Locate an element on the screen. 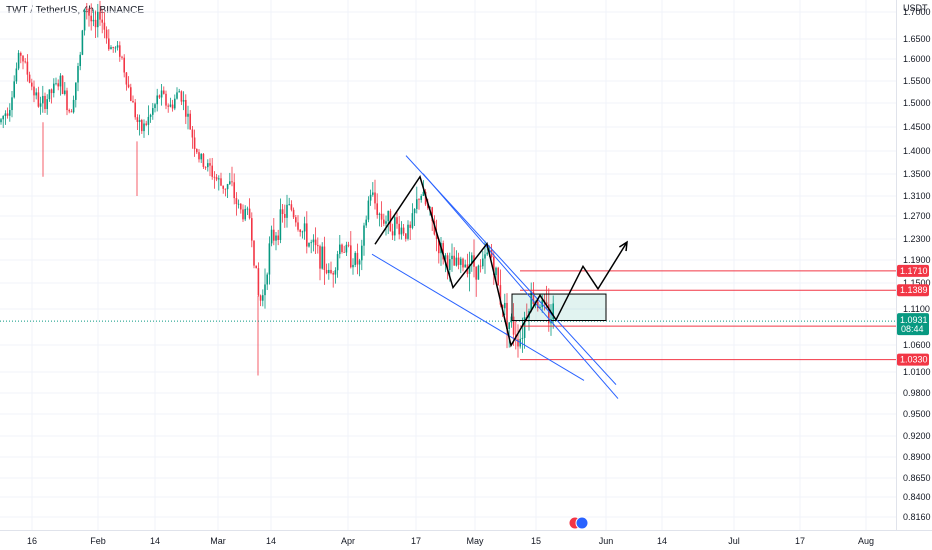 The width and height of the screenshot is (932, 550). time-tick-label: 15 is located at coordinates (536, 541).